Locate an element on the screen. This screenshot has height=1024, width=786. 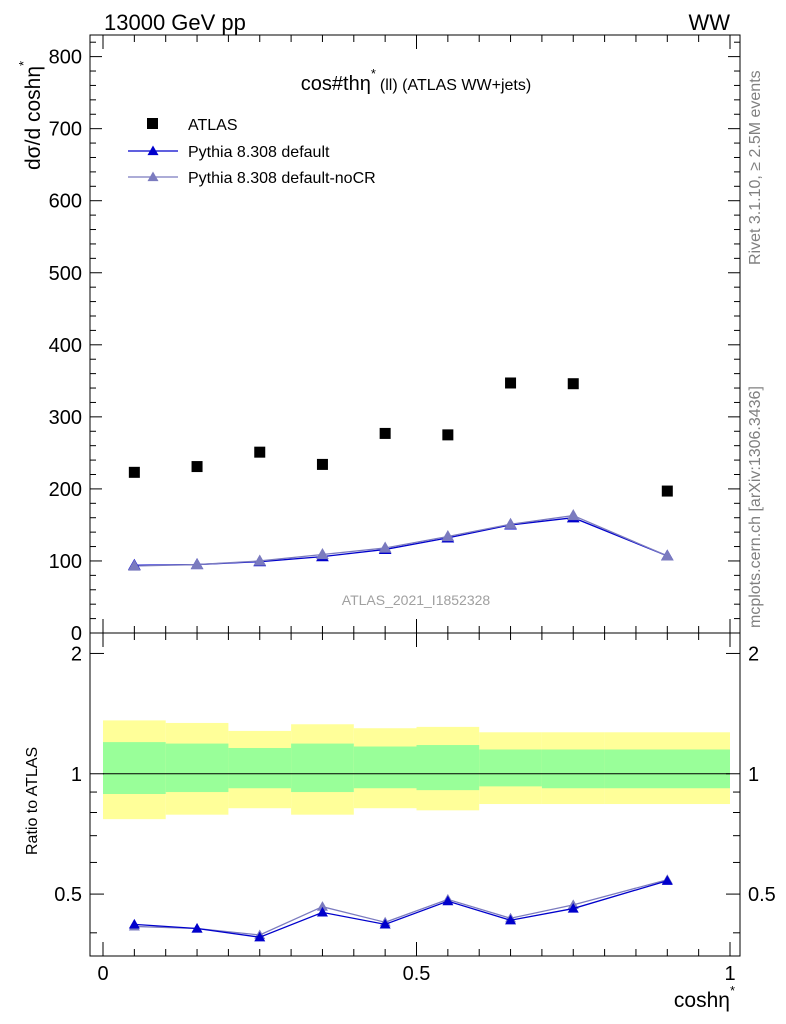
ratio-y-tick-label: 1 is located at coordinates (76, 775).